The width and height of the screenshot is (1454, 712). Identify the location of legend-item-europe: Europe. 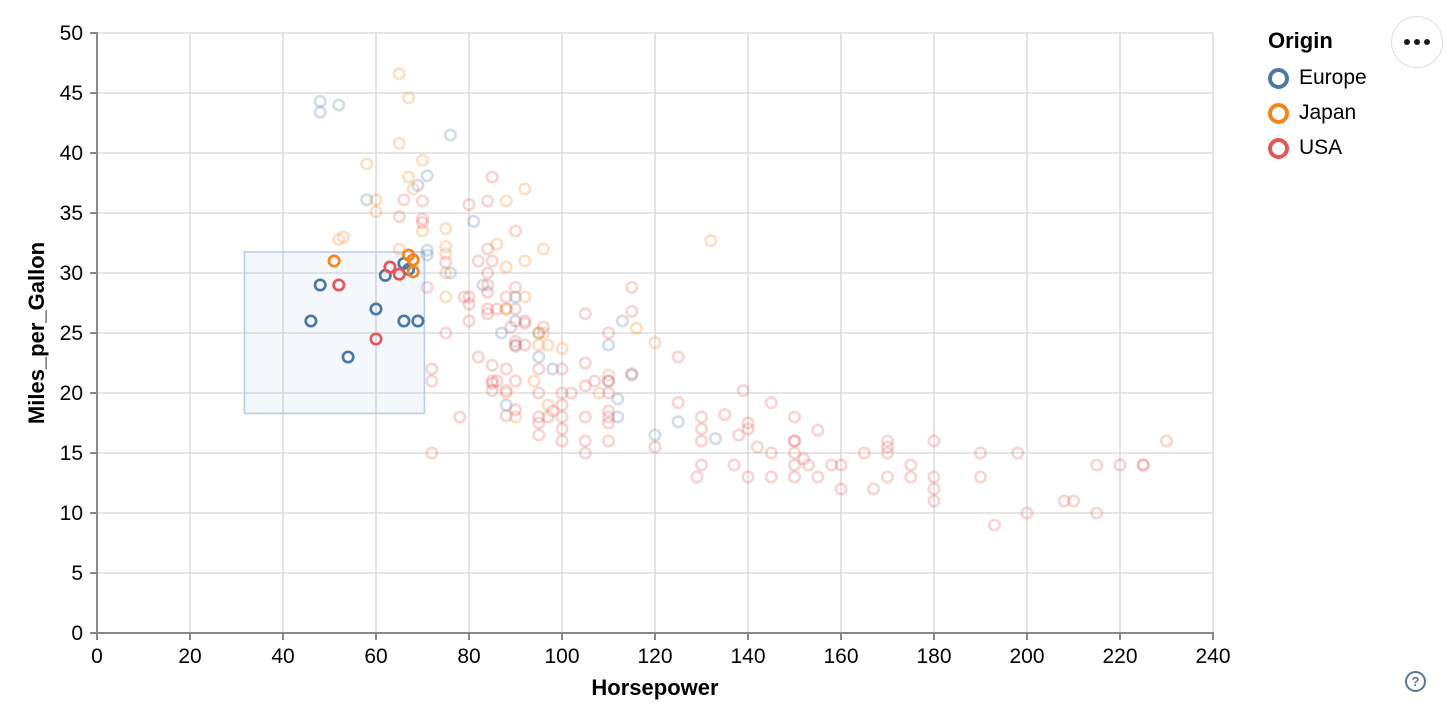
(1317, 78).